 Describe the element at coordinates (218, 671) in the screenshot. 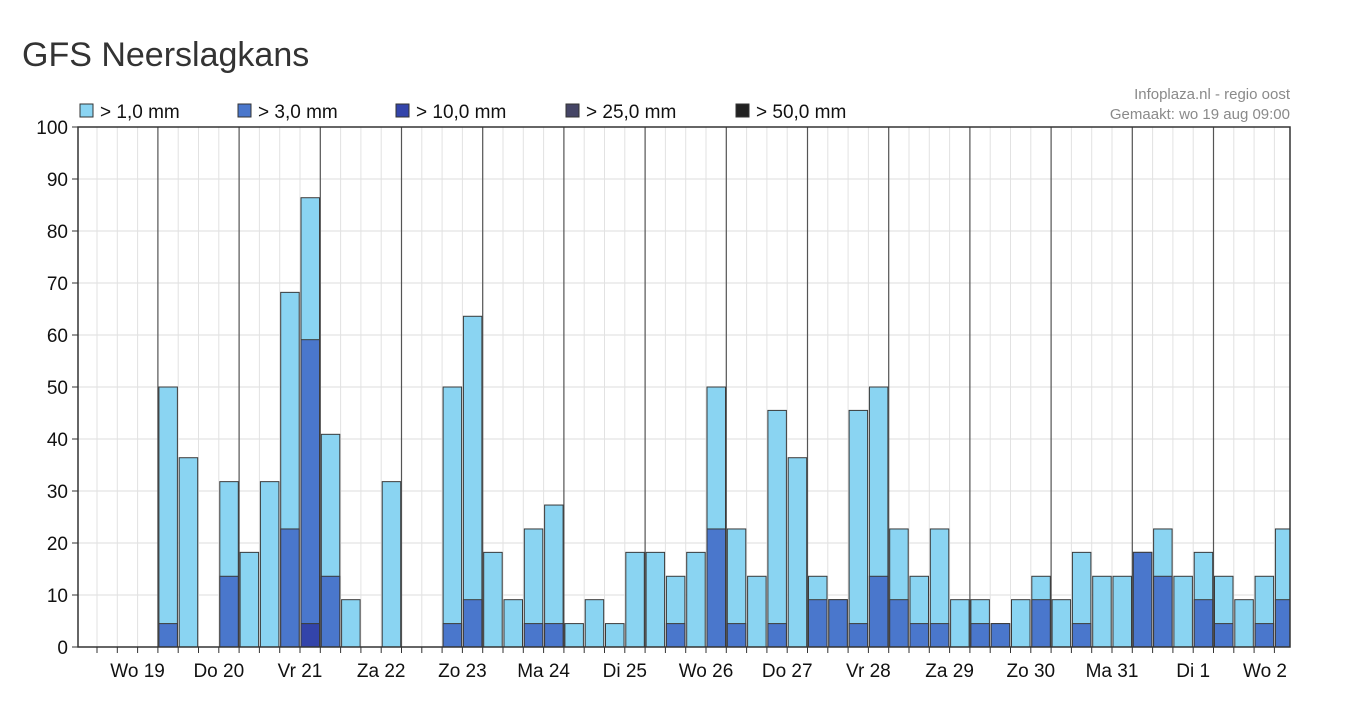

I see `x-day-label: Do 20` at that location.